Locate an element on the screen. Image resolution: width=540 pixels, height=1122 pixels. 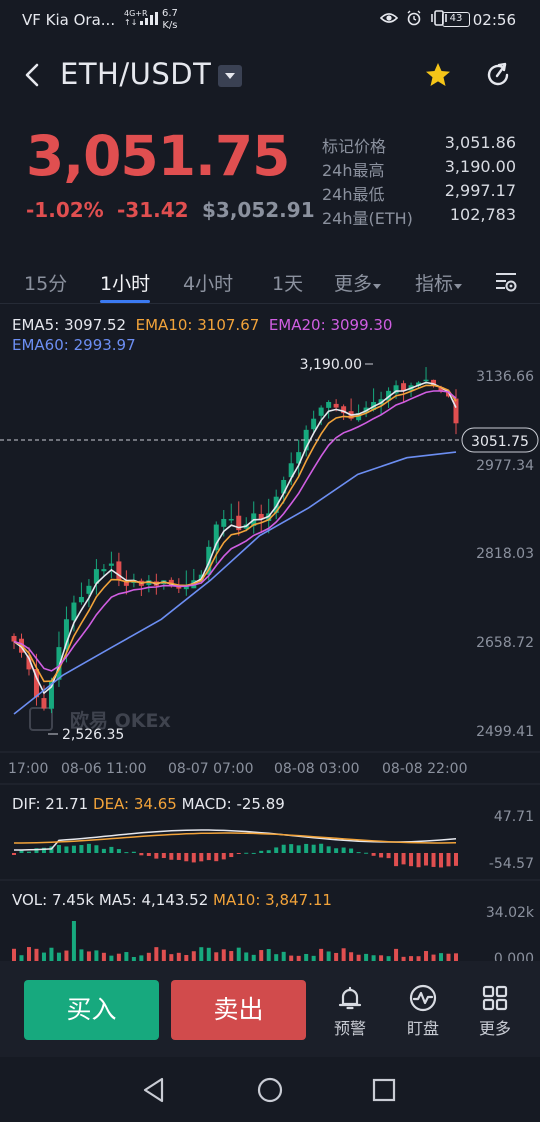
tab-1h: 1小时 is located at coordinates (125, 284).